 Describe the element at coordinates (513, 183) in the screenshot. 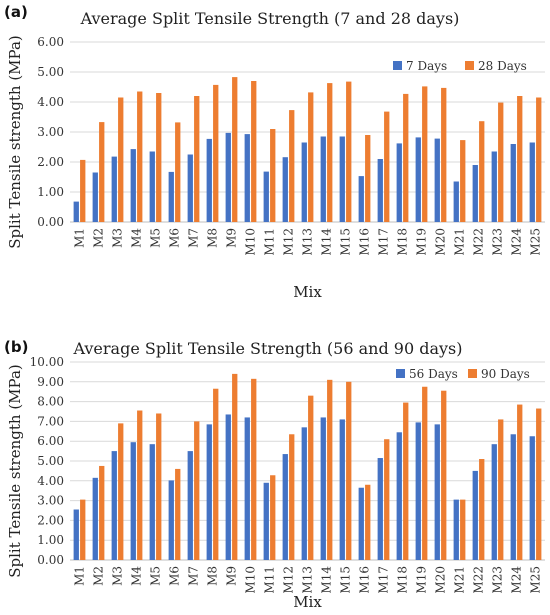

I see `bar-7-days-m24` at that location.